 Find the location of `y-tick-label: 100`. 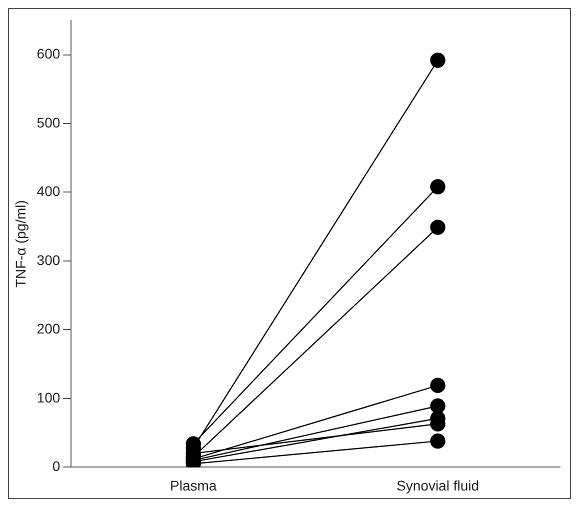

y-tick-label: 100 is located at coordinates (48, 397).